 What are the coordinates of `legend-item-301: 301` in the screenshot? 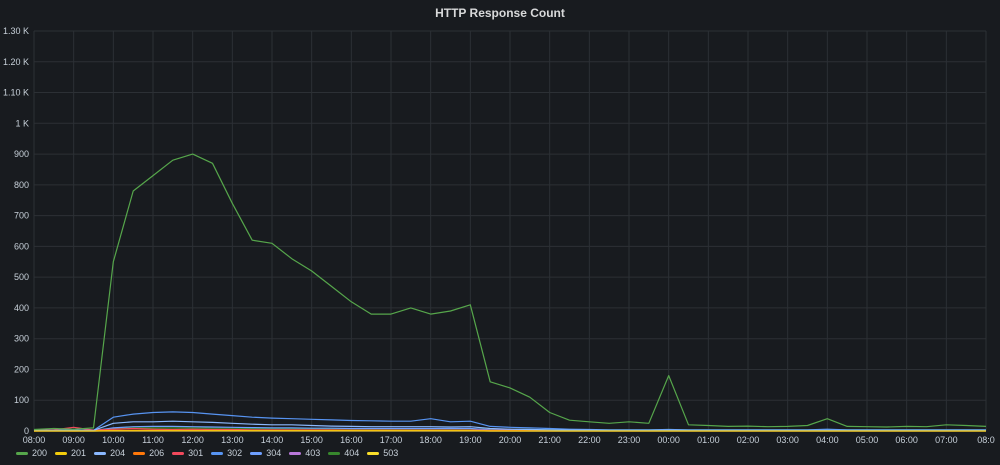 It's located at (187, 453).